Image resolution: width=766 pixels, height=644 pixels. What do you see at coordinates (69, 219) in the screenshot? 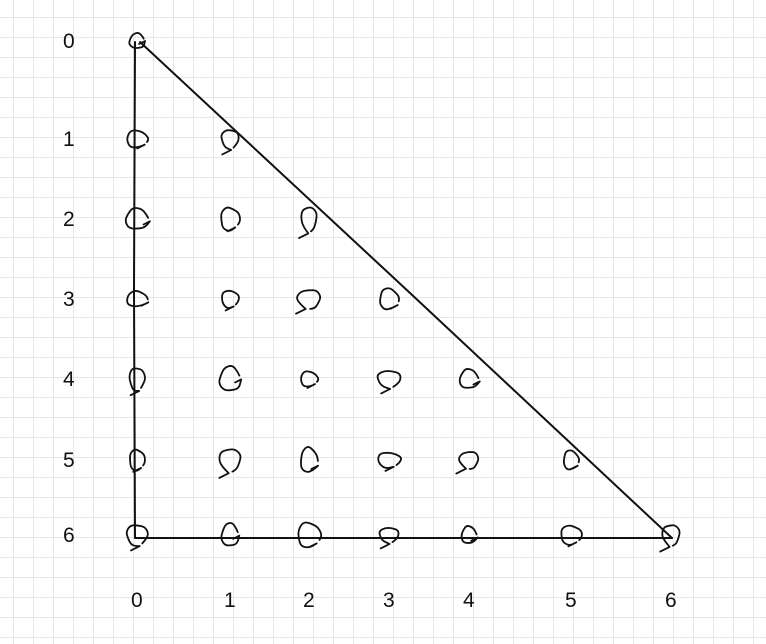
I see `row-label-2: 2` at bounding box center [69, 219].